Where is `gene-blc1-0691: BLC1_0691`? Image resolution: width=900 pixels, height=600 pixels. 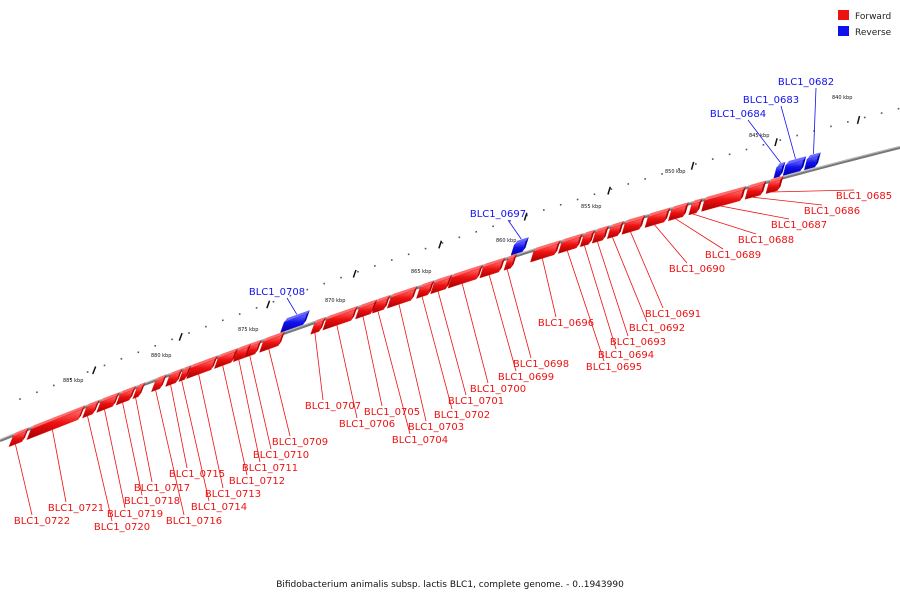
gene-blc1-0691: BLC1_0691 is located at coordinates (661, 267).